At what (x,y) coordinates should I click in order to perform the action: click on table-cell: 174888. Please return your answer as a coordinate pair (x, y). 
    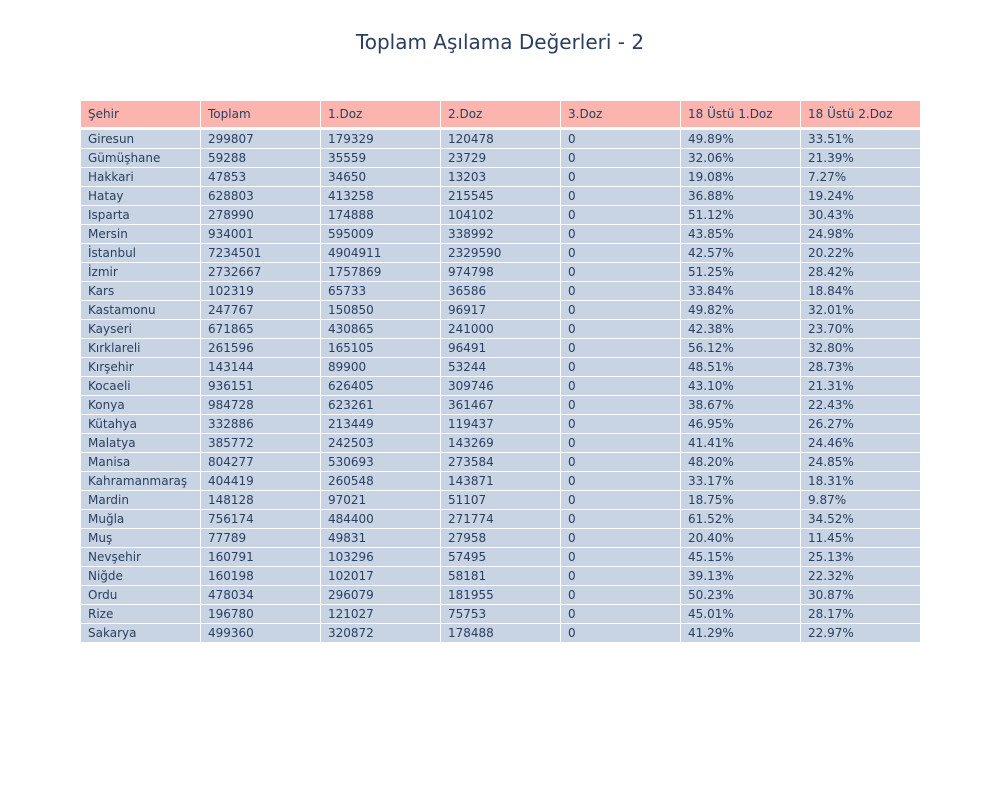
    Looking at the image, I should click on (380, 215).